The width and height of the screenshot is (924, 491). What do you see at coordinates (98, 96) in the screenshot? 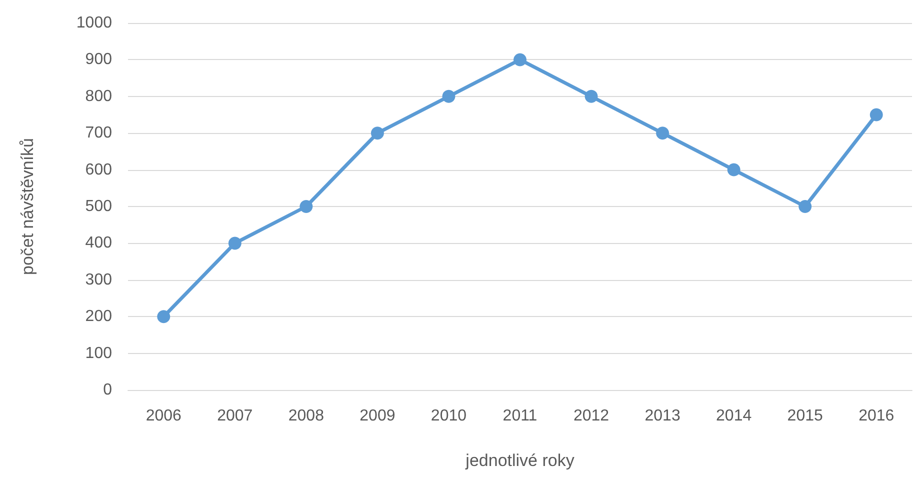
I see `y-tick-label: 800` at bounding box center [98, 96].